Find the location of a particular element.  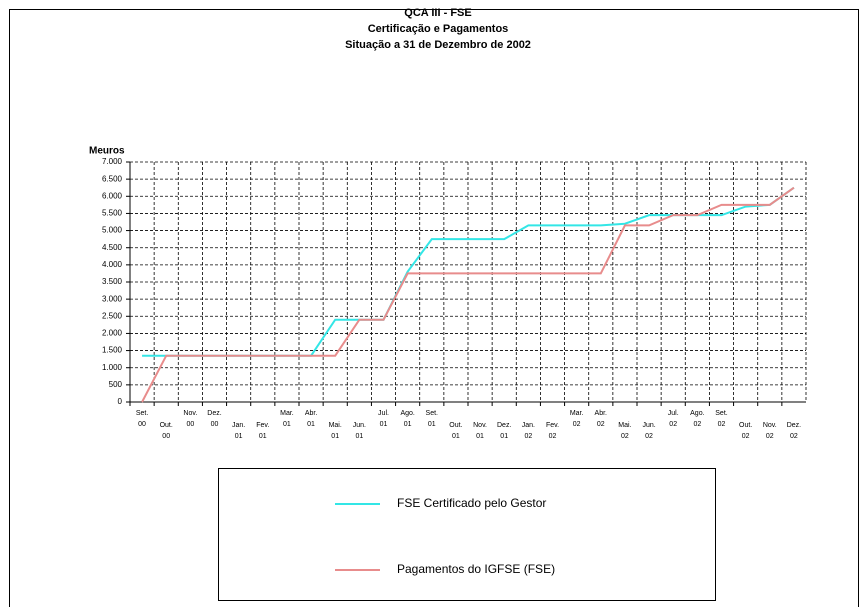

legend-label: FSE Certificado pelo Gestor is located at coordinates (471, 503).